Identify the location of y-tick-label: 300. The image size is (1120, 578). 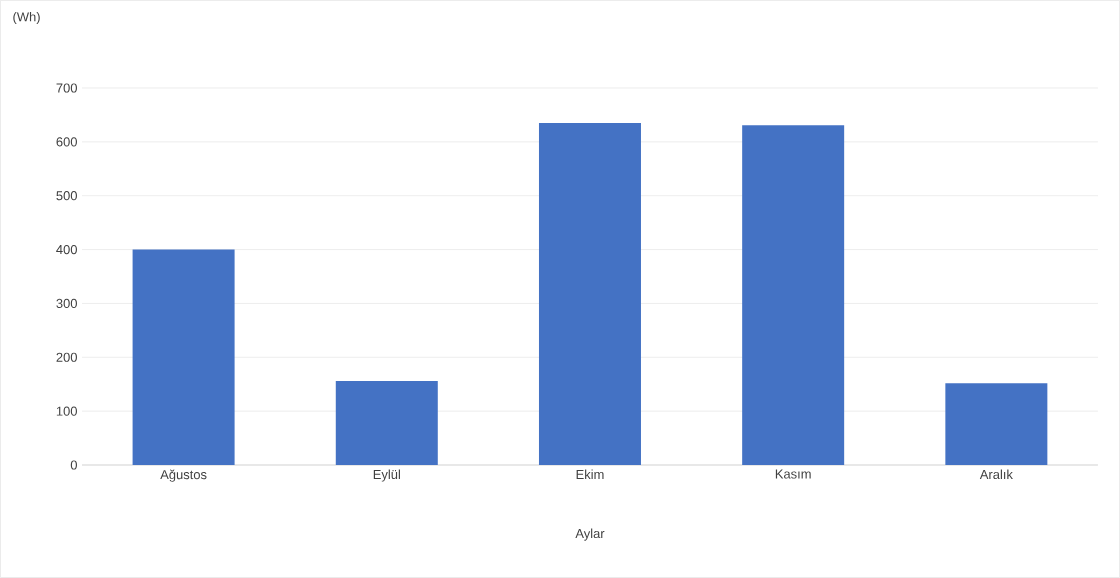
(66, 303).